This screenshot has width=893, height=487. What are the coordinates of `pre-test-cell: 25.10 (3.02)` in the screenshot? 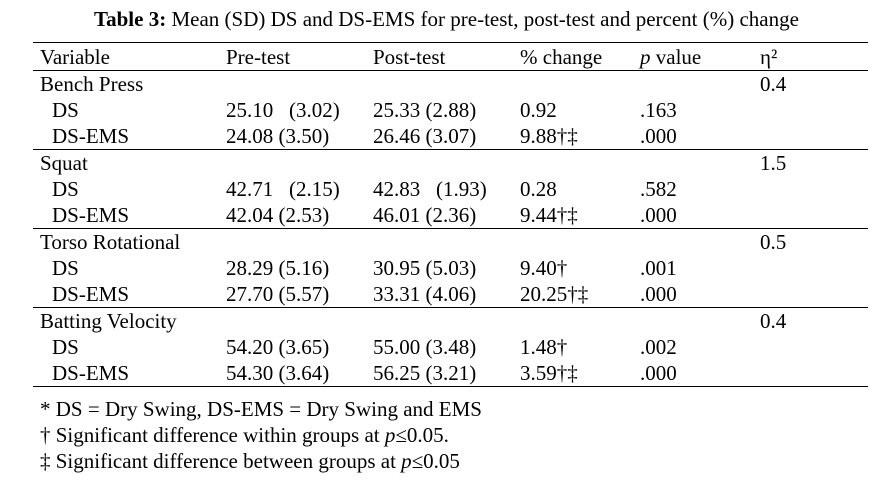 It's located at (283, 110).